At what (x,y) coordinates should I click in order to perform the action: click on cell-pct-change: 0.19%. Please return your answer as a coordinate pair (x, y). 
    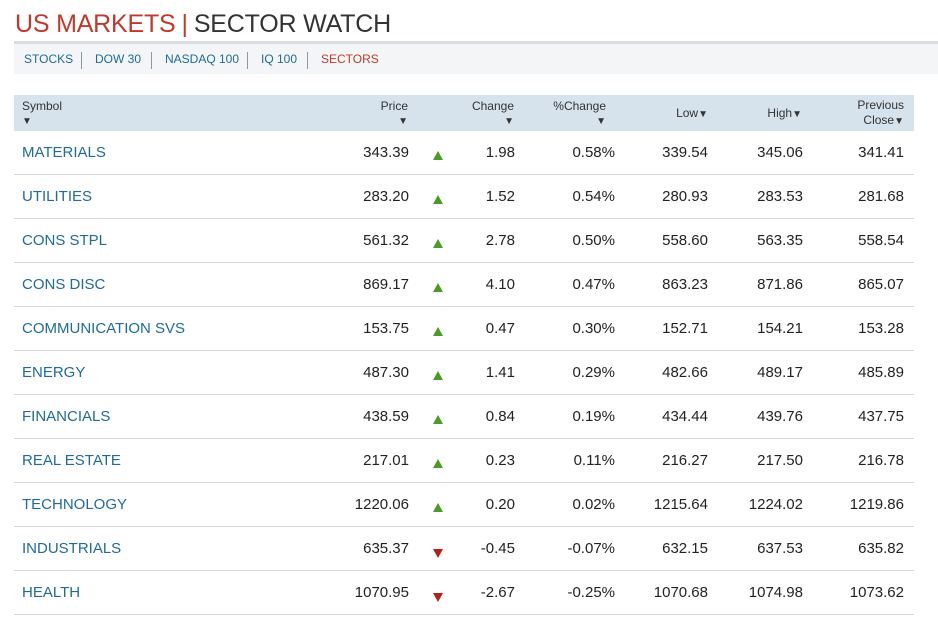
    Looking at the image, I should click on (593, 416).